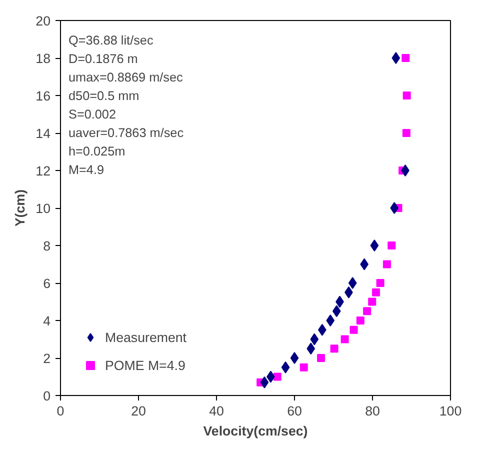 The width and height of the screenshot is (489, 454). What do you see at coordinates (47, 321) in the screenshot?
I see `y-tick-label: 4` at bounding box center [47, 321].